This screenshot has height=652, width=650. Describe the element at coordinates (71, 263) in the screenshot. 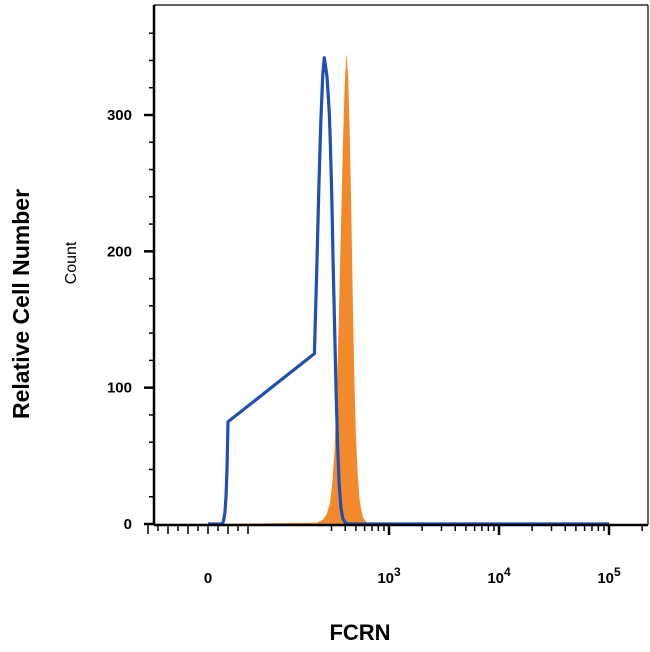

I see `y-axis-subtitle: Count` at that location.